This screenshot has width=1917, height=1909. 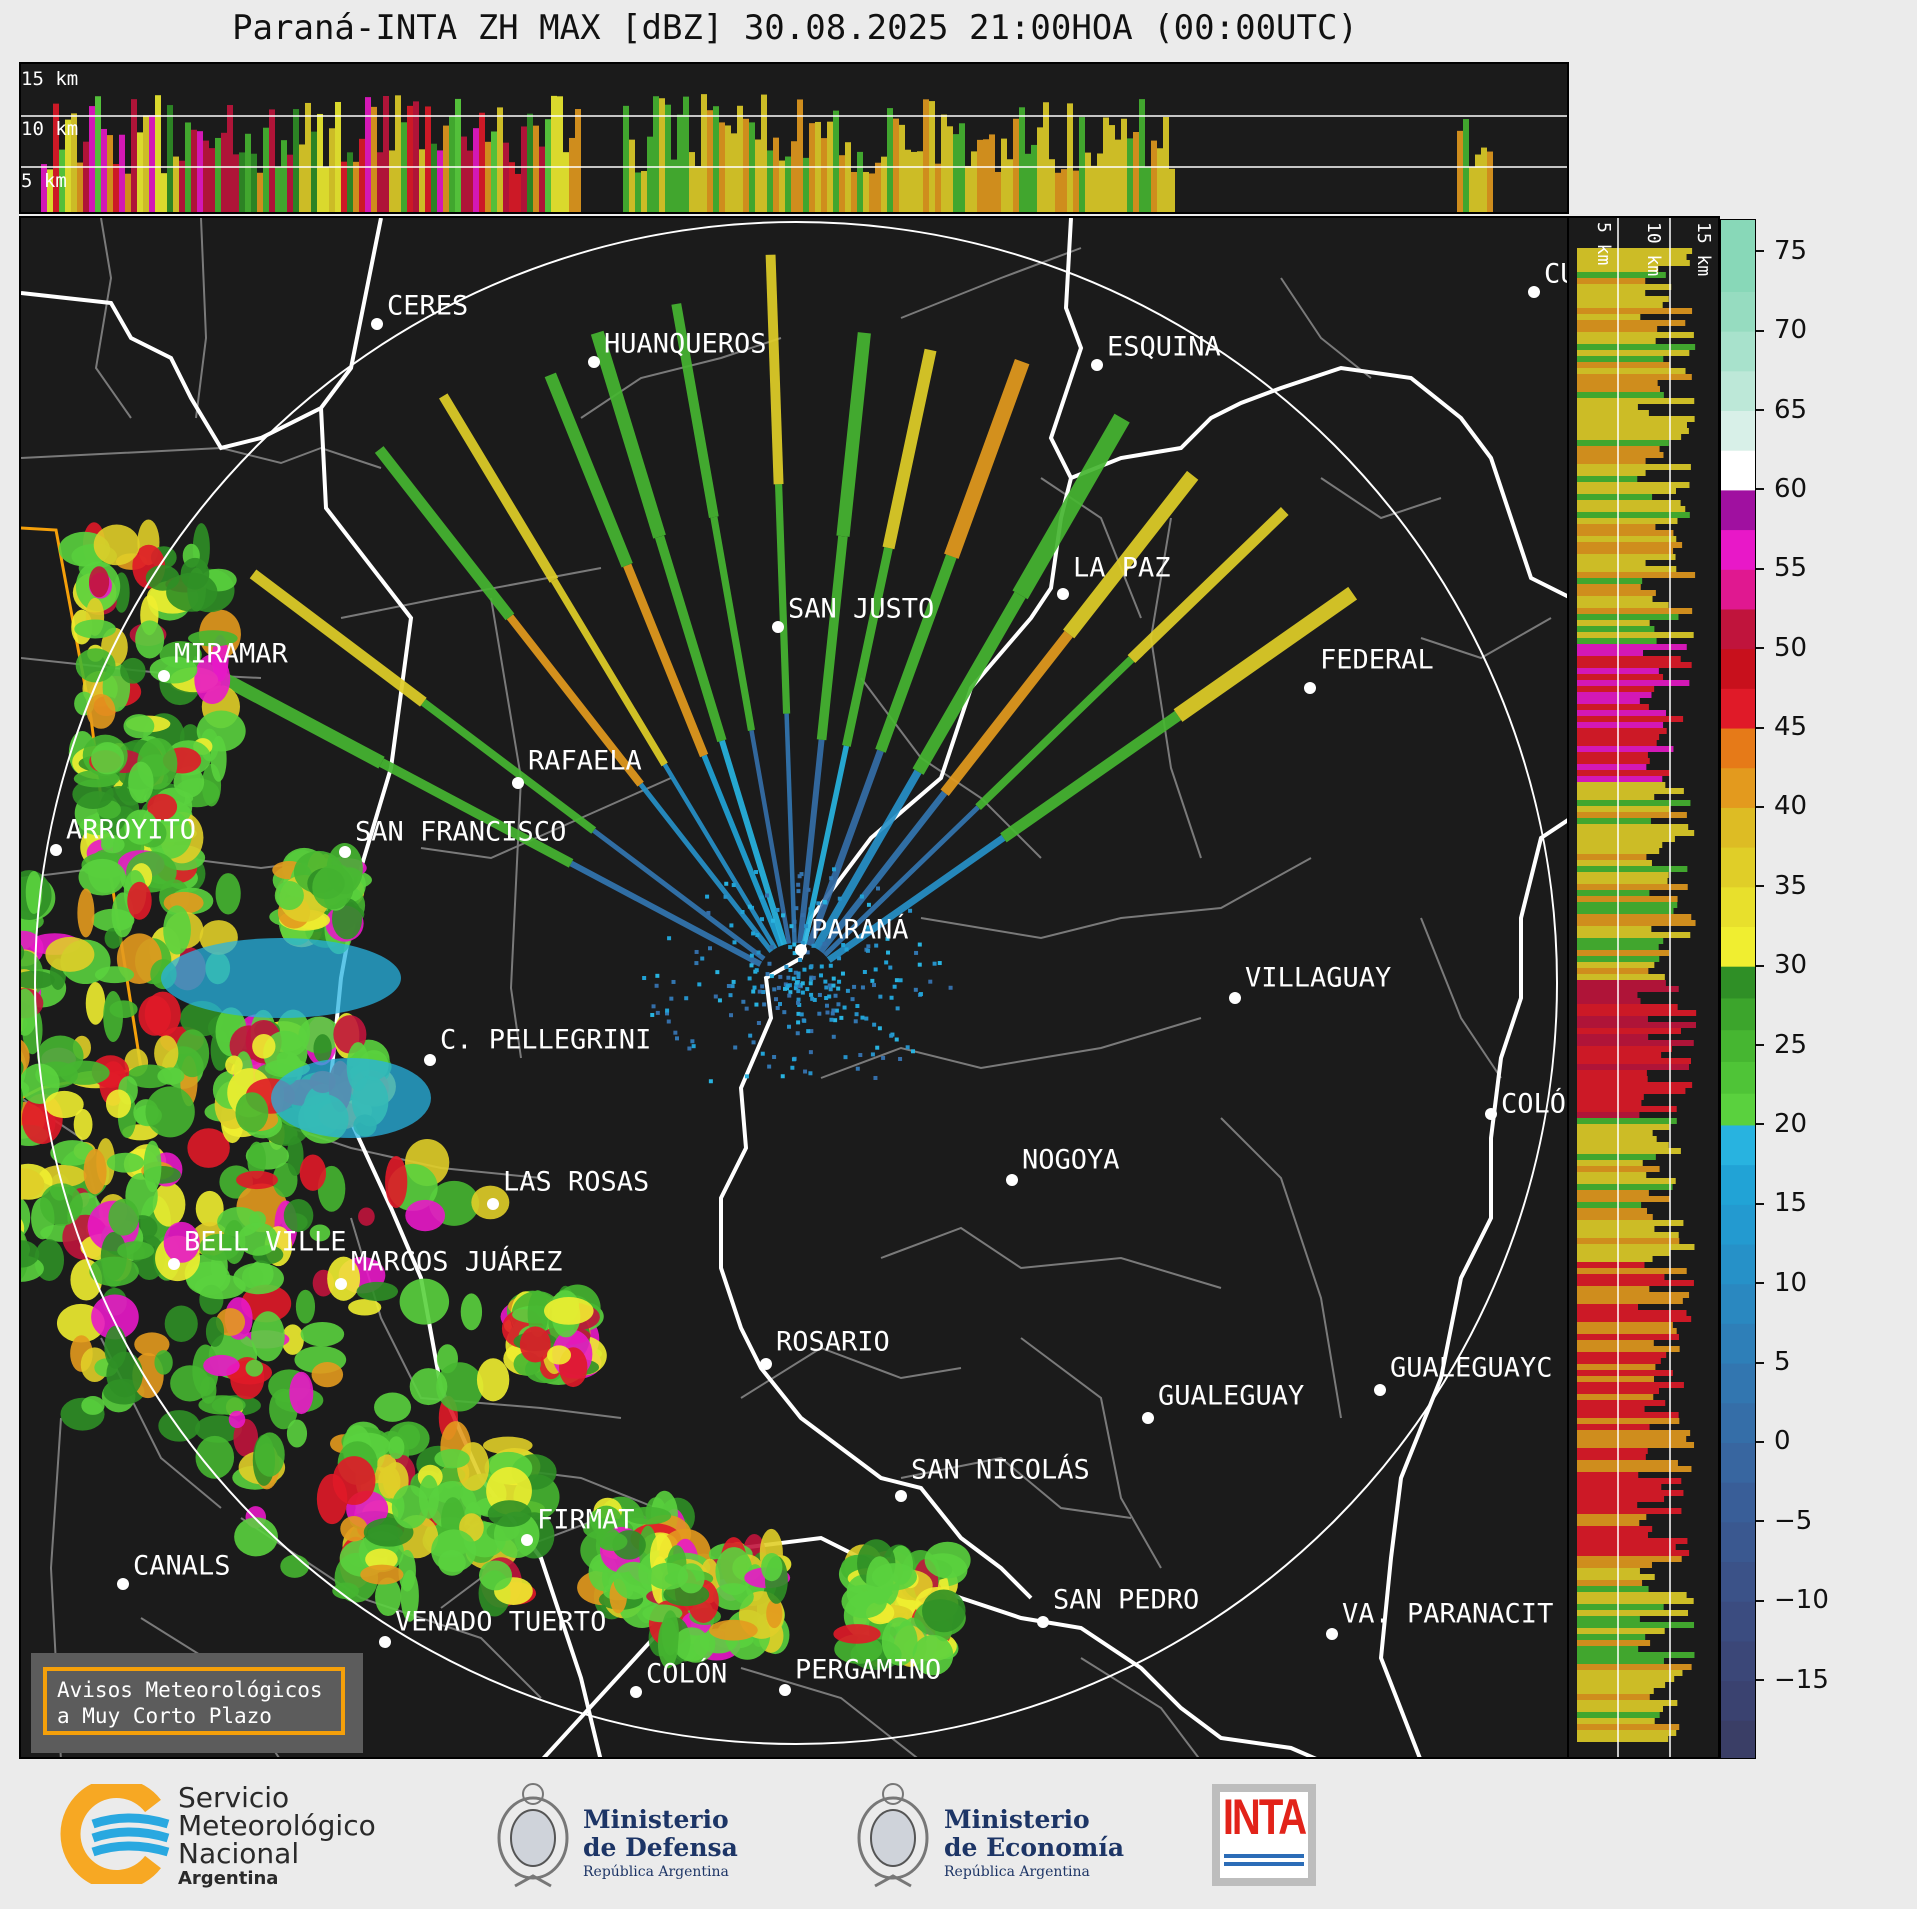 What do you see at coordinates (461, 832) in the screenshot?
I see `city-label: SAN FRANCISCO` at bounding box center [461, 832].